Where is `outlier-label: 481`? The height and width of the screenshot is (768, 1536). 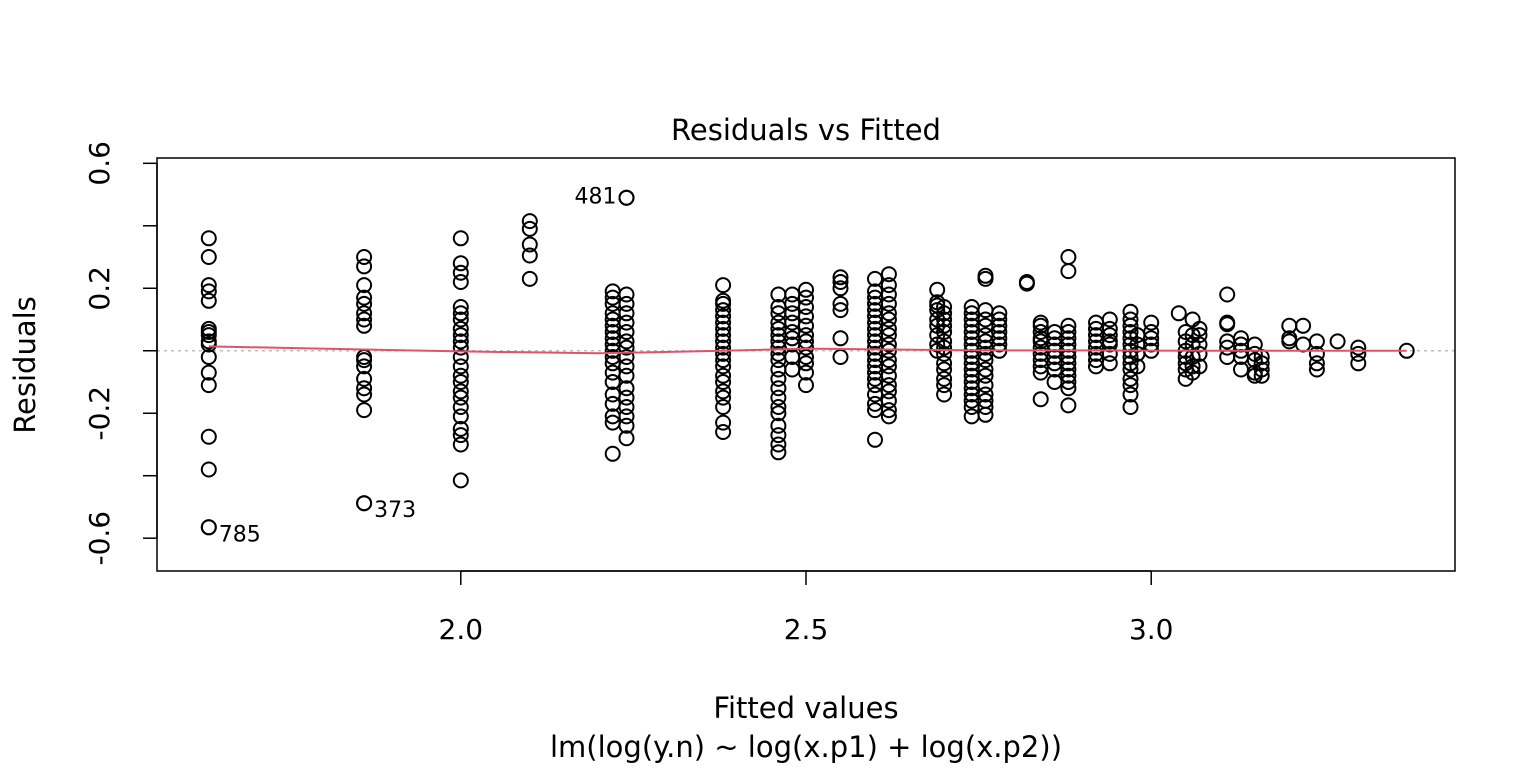
outlier-label: 481 is located at coordinates (595, 197).